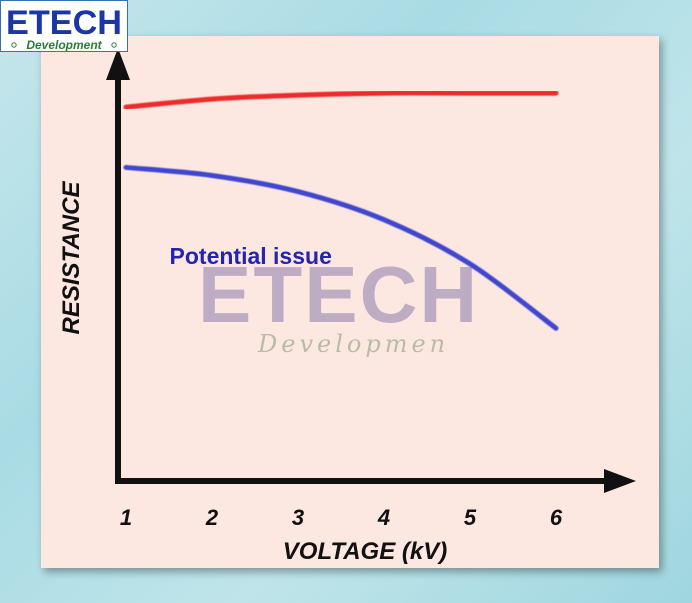  What do you see at coordinates (64, 23) in the screenshot?
I see `logo-brand: ETECH` at bounding box center [64, 23].